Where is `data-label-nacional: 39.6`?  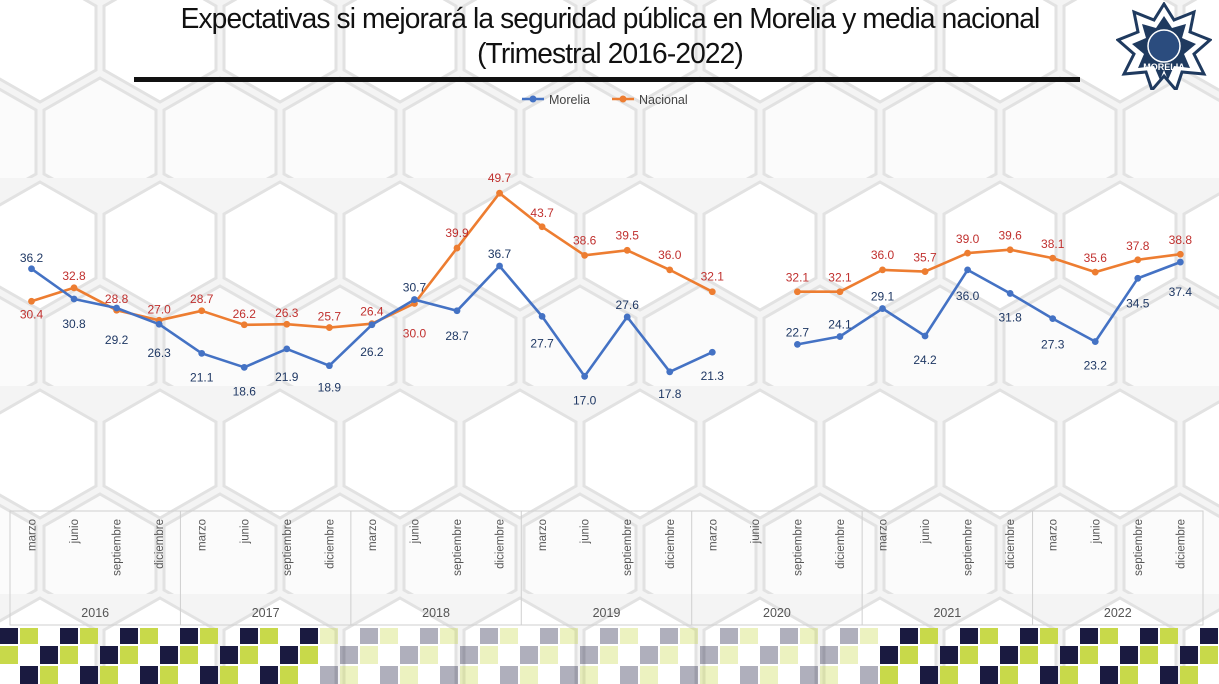
data-label-nacional: 39.6 is located at coordinates (1010, 236).